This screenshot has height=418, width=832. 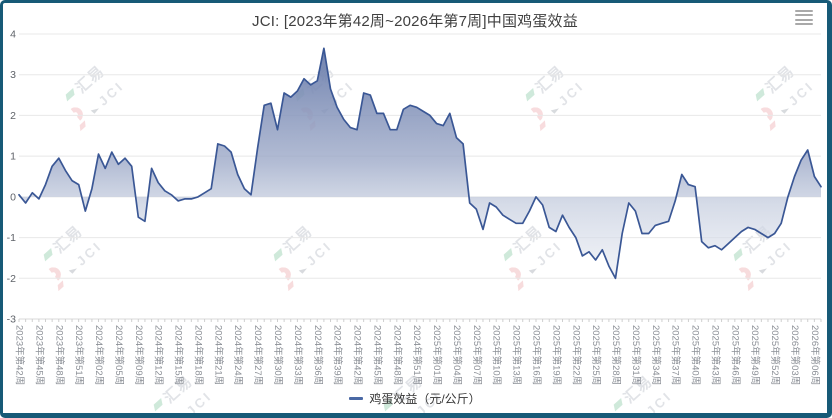 What do you see at coordinates (11, 320) in the screenshot?
I see `y-axis-tick-label: -3` at bounding box center [11, 320].